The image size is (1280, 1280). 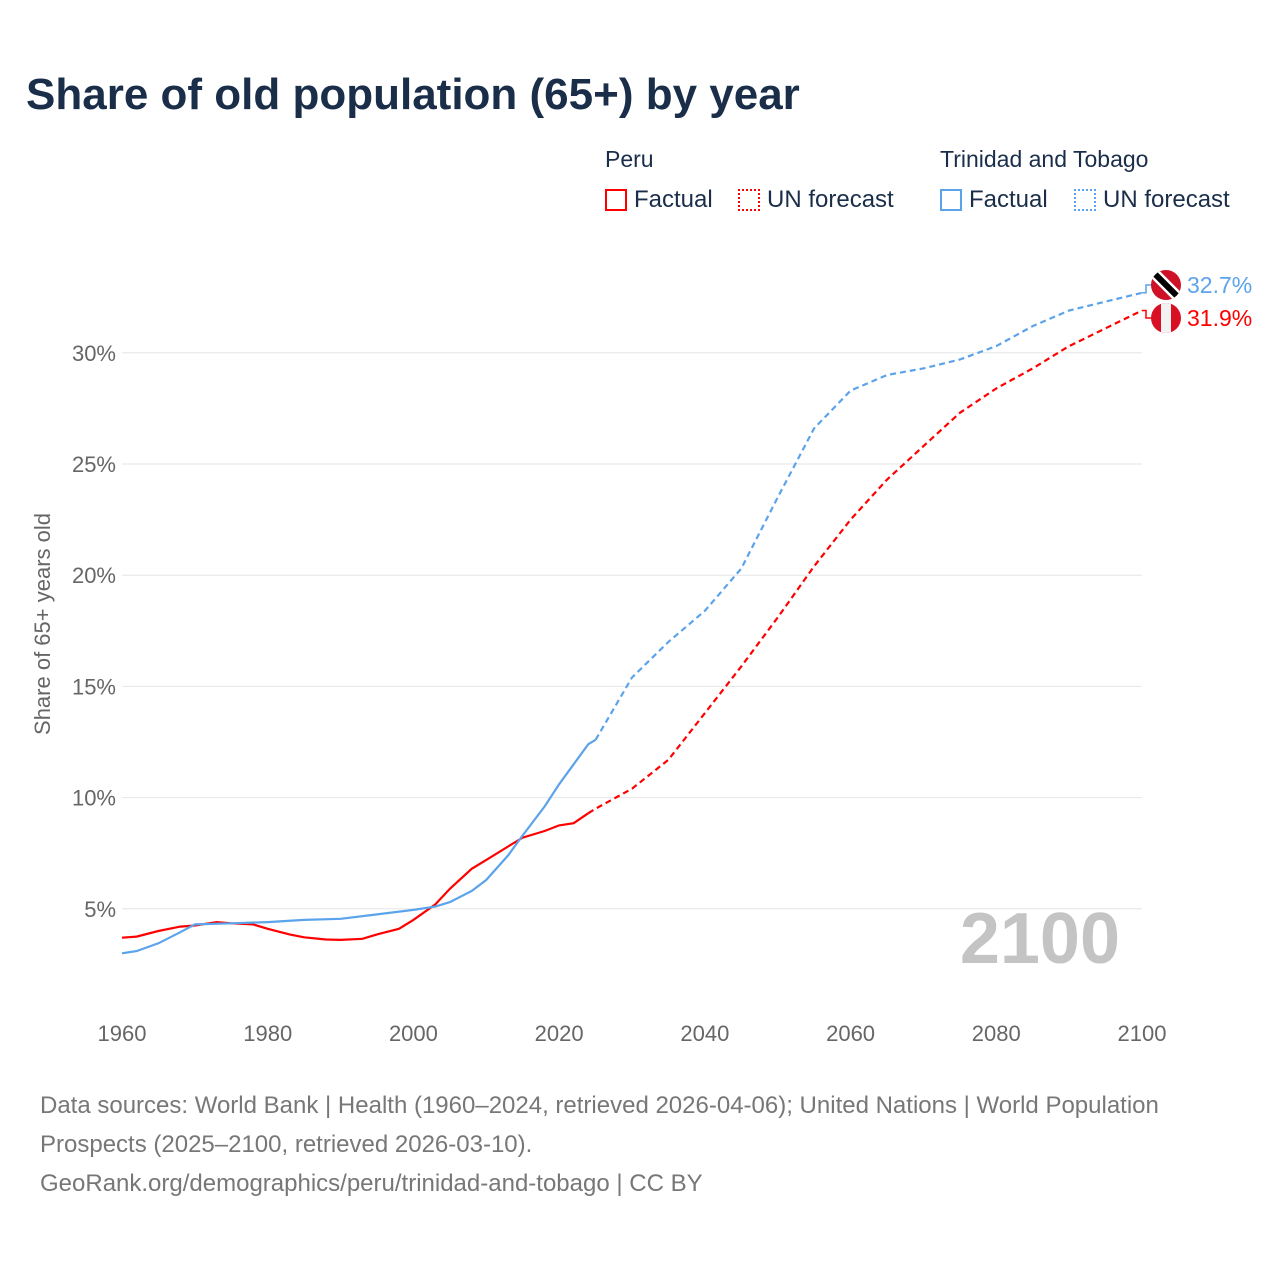 What do you see at coordinates (94, 464) in the screenshot?
I see `y-tick-label: 25%` at bounding box center [94, 464].